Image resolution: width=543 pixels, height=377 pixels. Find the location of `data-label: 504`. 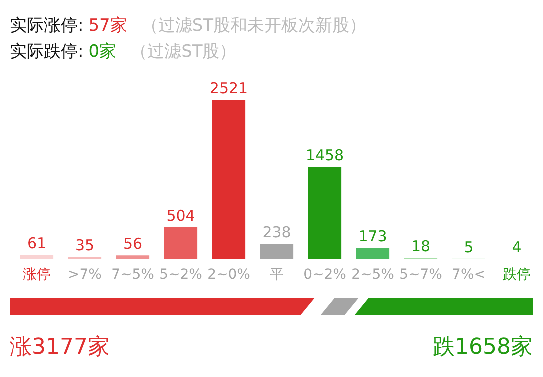

data-label: 504 is located at coordinates (181, 215).